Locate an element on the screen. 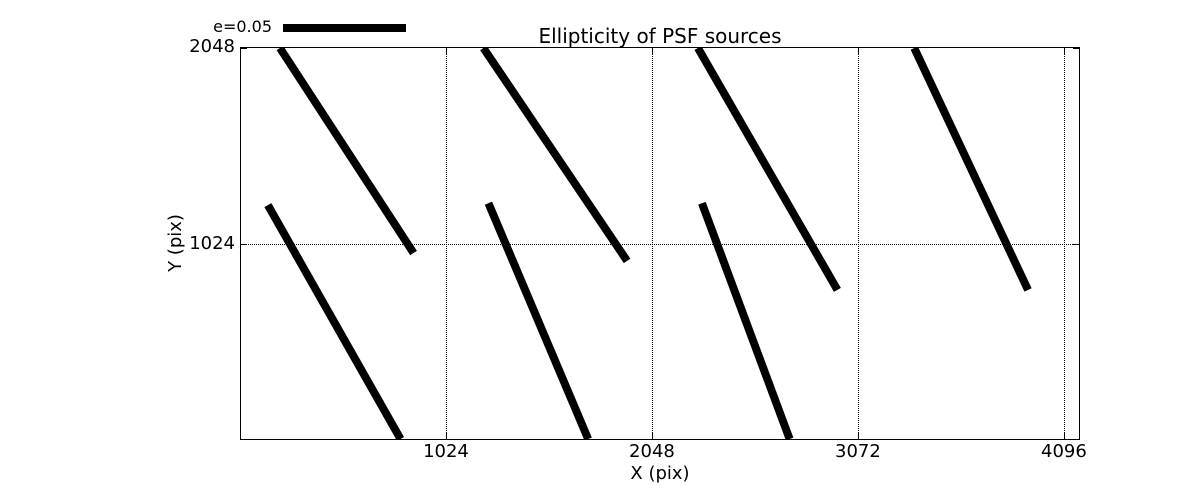 The width and height of the screenshot is (1200, 490). x-tick-label: 2048 is located at coordinates (652, 451).